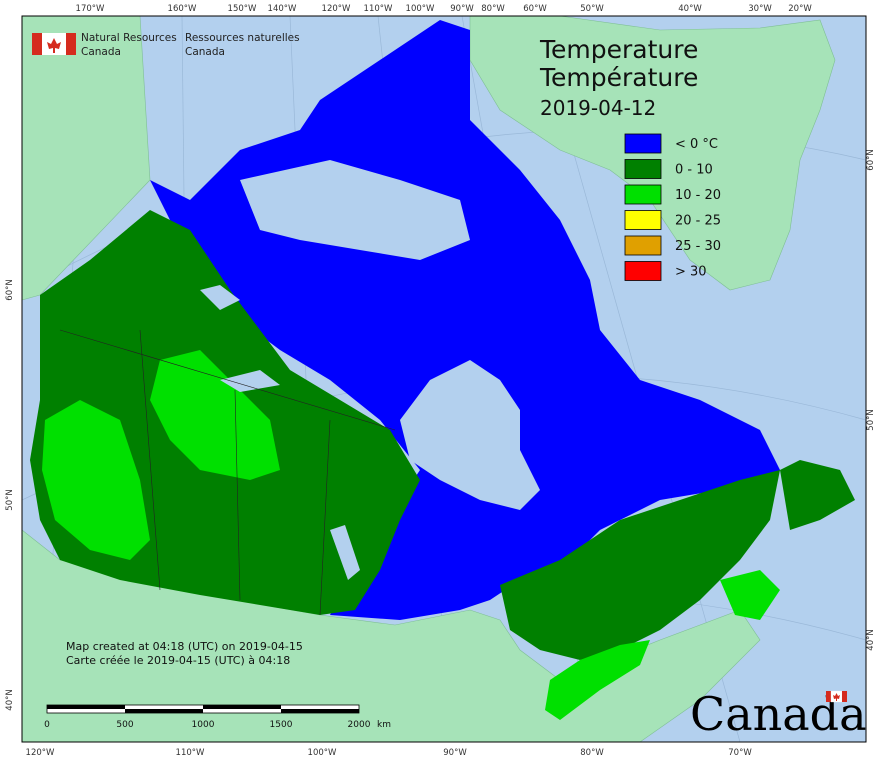 Image resolution: width=880 pixels, height=760 pixels. Describe the element at coordinates (355, 210) in the screenshot. I see `arctic-channels` at that location.